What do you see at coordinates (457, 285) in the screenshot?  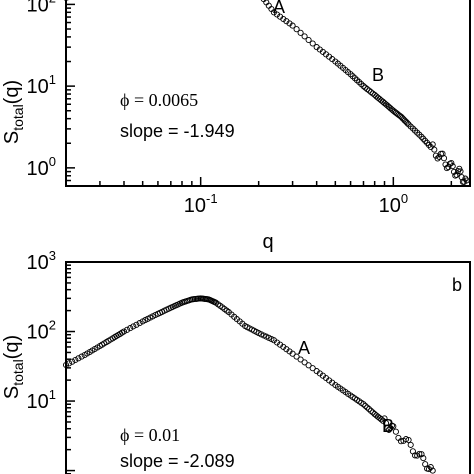 I see `panel-label-b: b` at bounding box center [457, 285].